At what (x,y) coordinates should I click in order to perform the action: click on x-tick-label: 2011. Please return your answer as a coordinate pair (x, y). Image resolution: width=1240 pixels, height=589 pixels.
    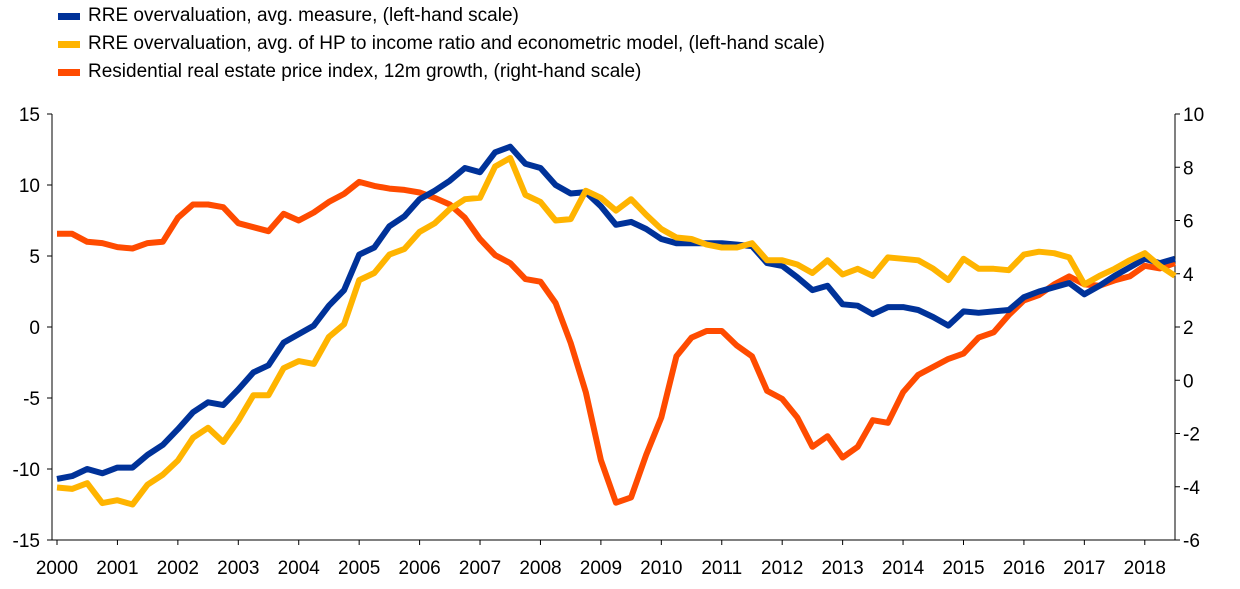
    Looking at the image, I should click on (721, 568).